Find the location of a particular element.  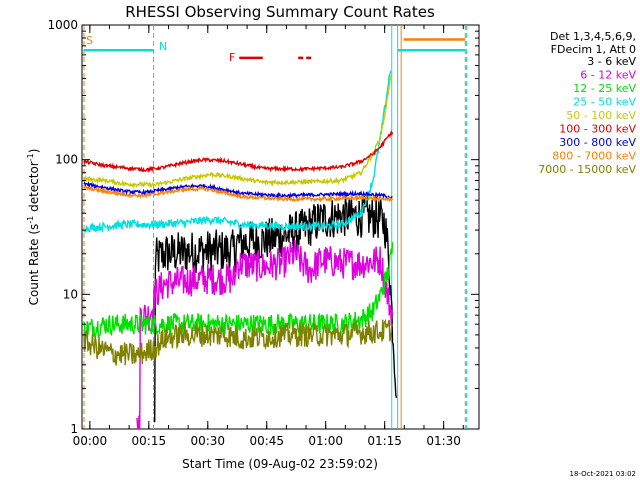

legend-entry-1: 6 - 12 keV is located at coordinates (608, 75).